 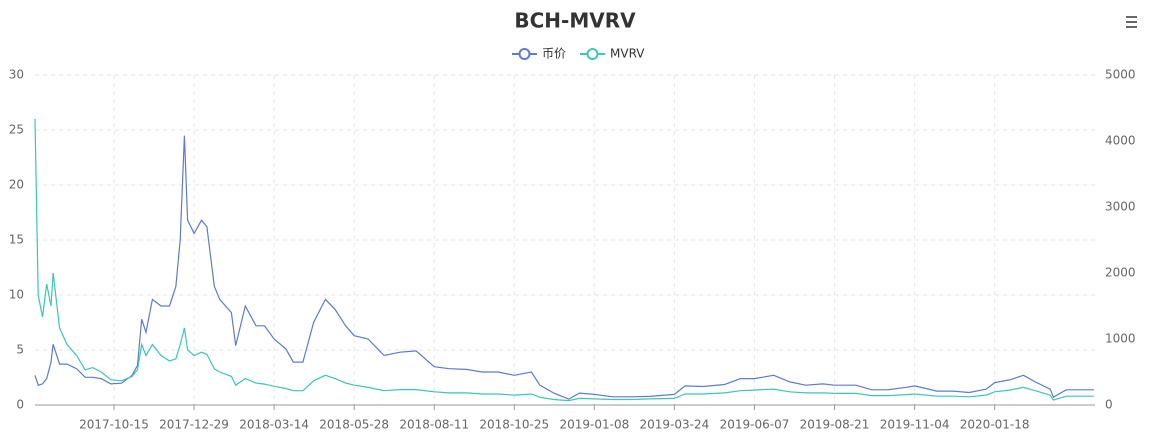 I want to click on y-tick-label: 10, so click(x=16, y=295).